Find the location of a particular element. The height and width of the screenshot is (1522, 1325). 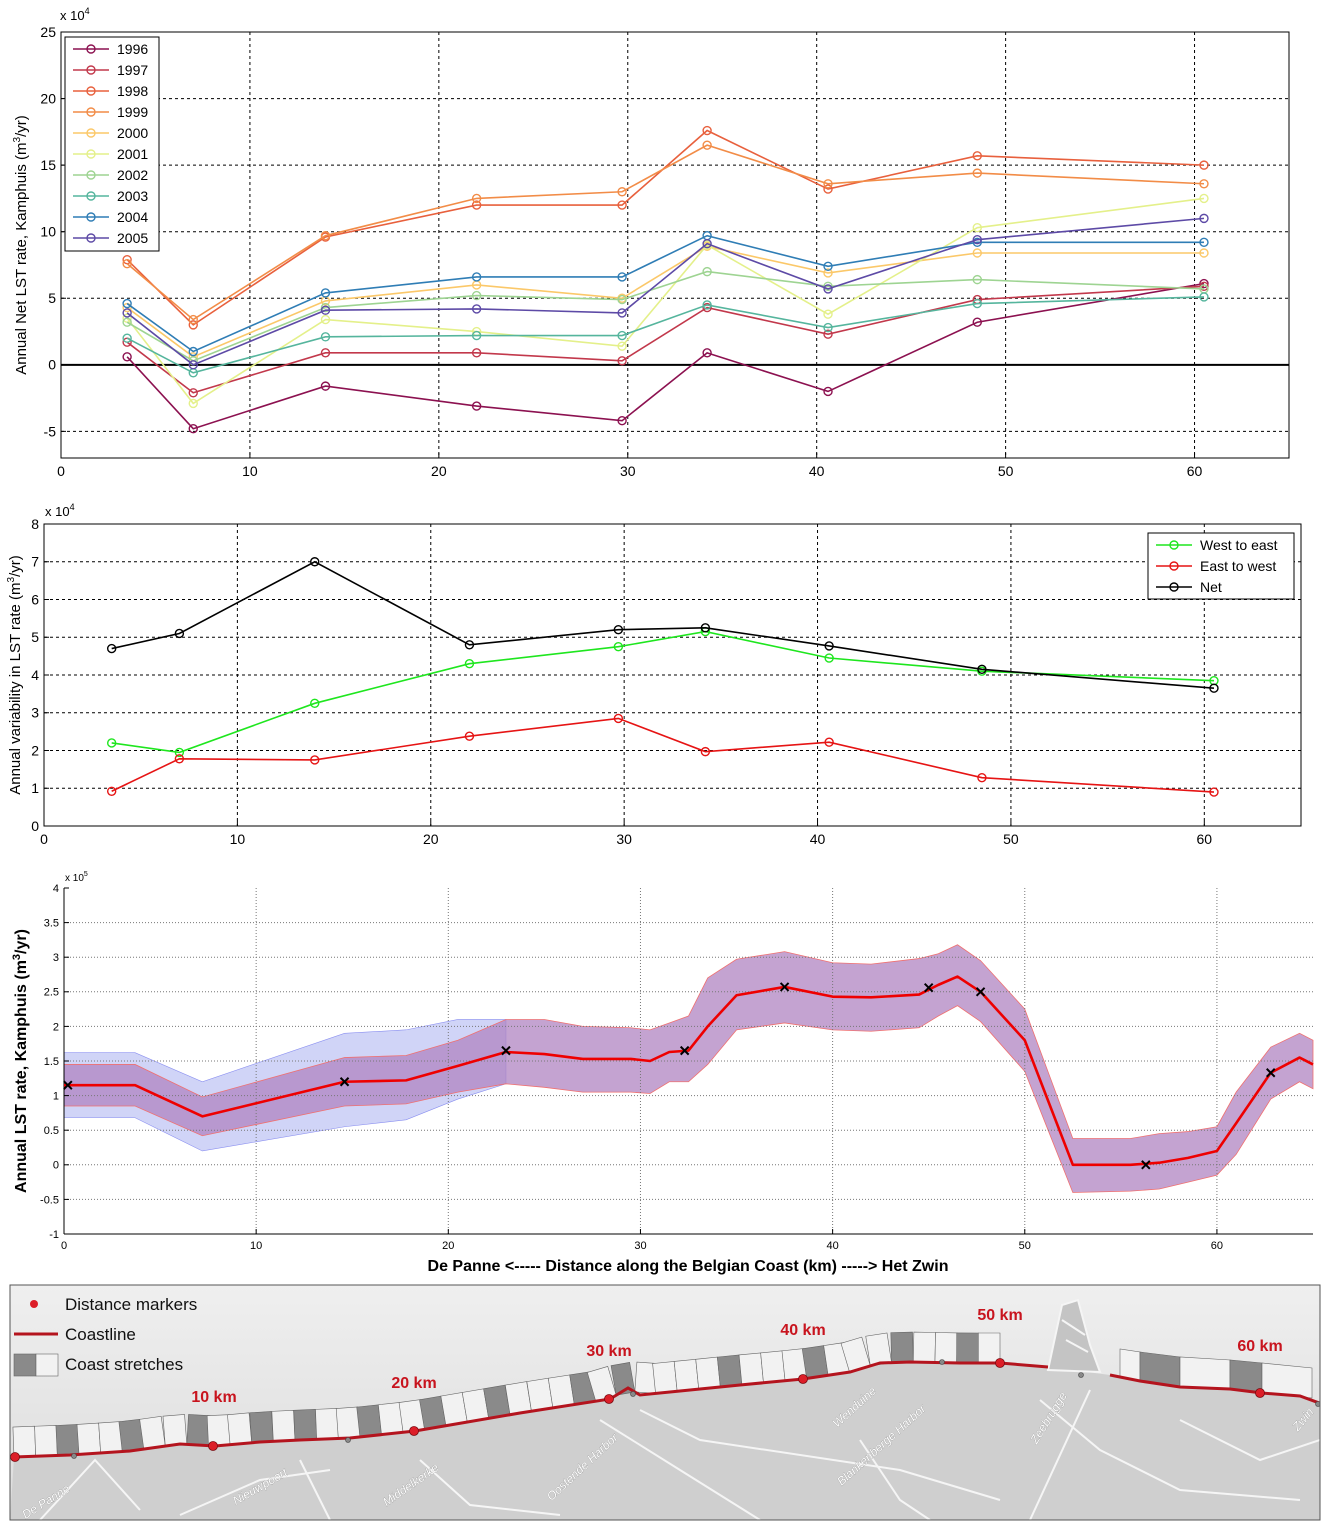

x-tick-label: 40 is located at coordinates (818, 839).